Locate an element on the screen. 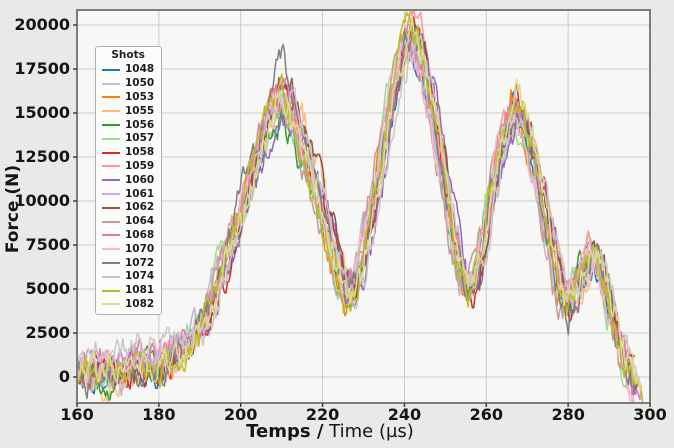 The image size is (674, 448). x-tick-label: 200 is located at coordinates (241, 414).